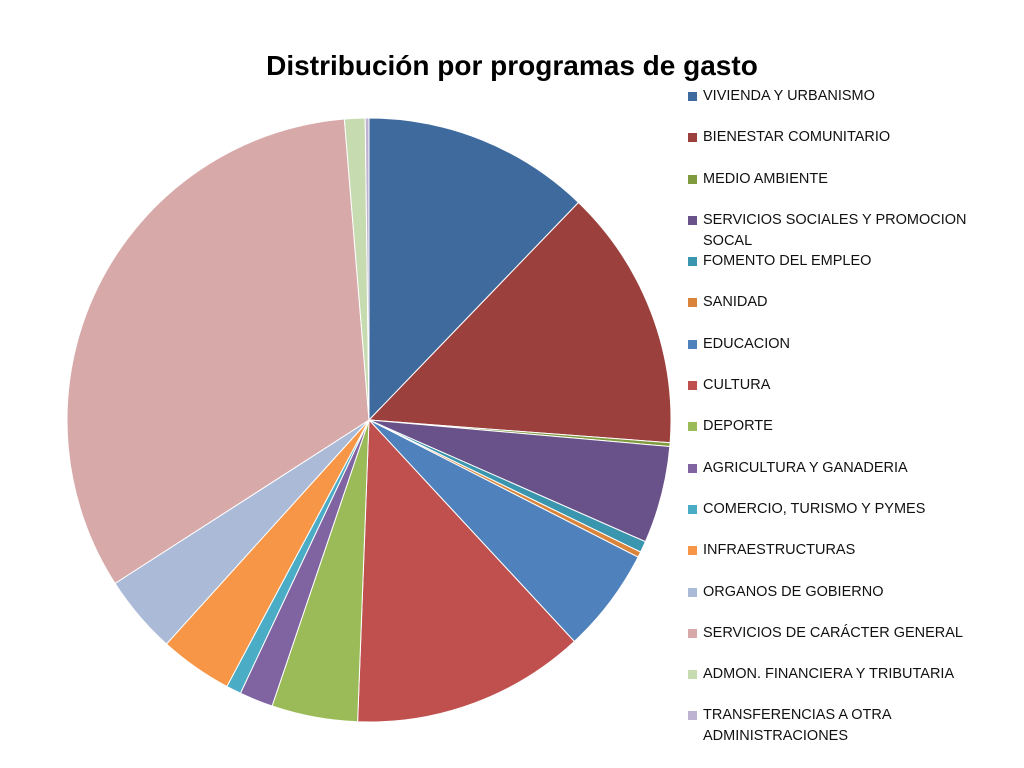  Describe the element at coordinates (838, 560) in the screenshot. I see `legend-item: INFRAESTRUCTURAS` at that location.